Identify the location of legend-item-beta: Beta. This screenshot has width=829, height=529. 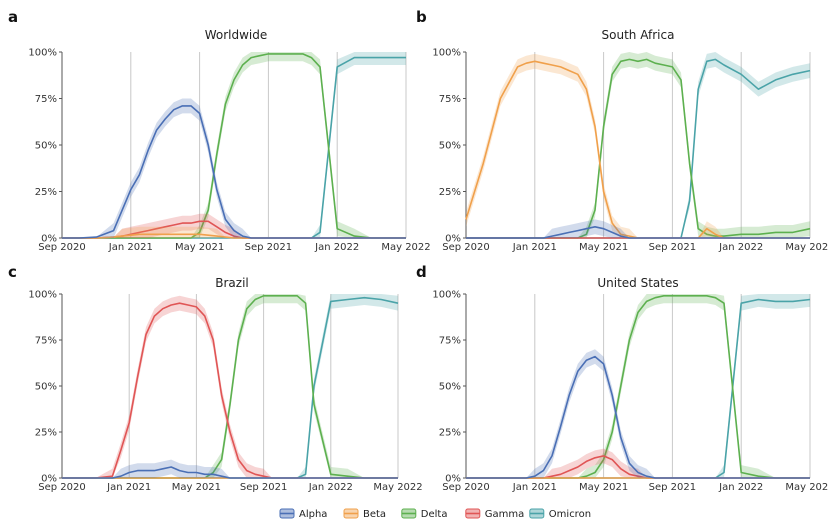
(364, 514).